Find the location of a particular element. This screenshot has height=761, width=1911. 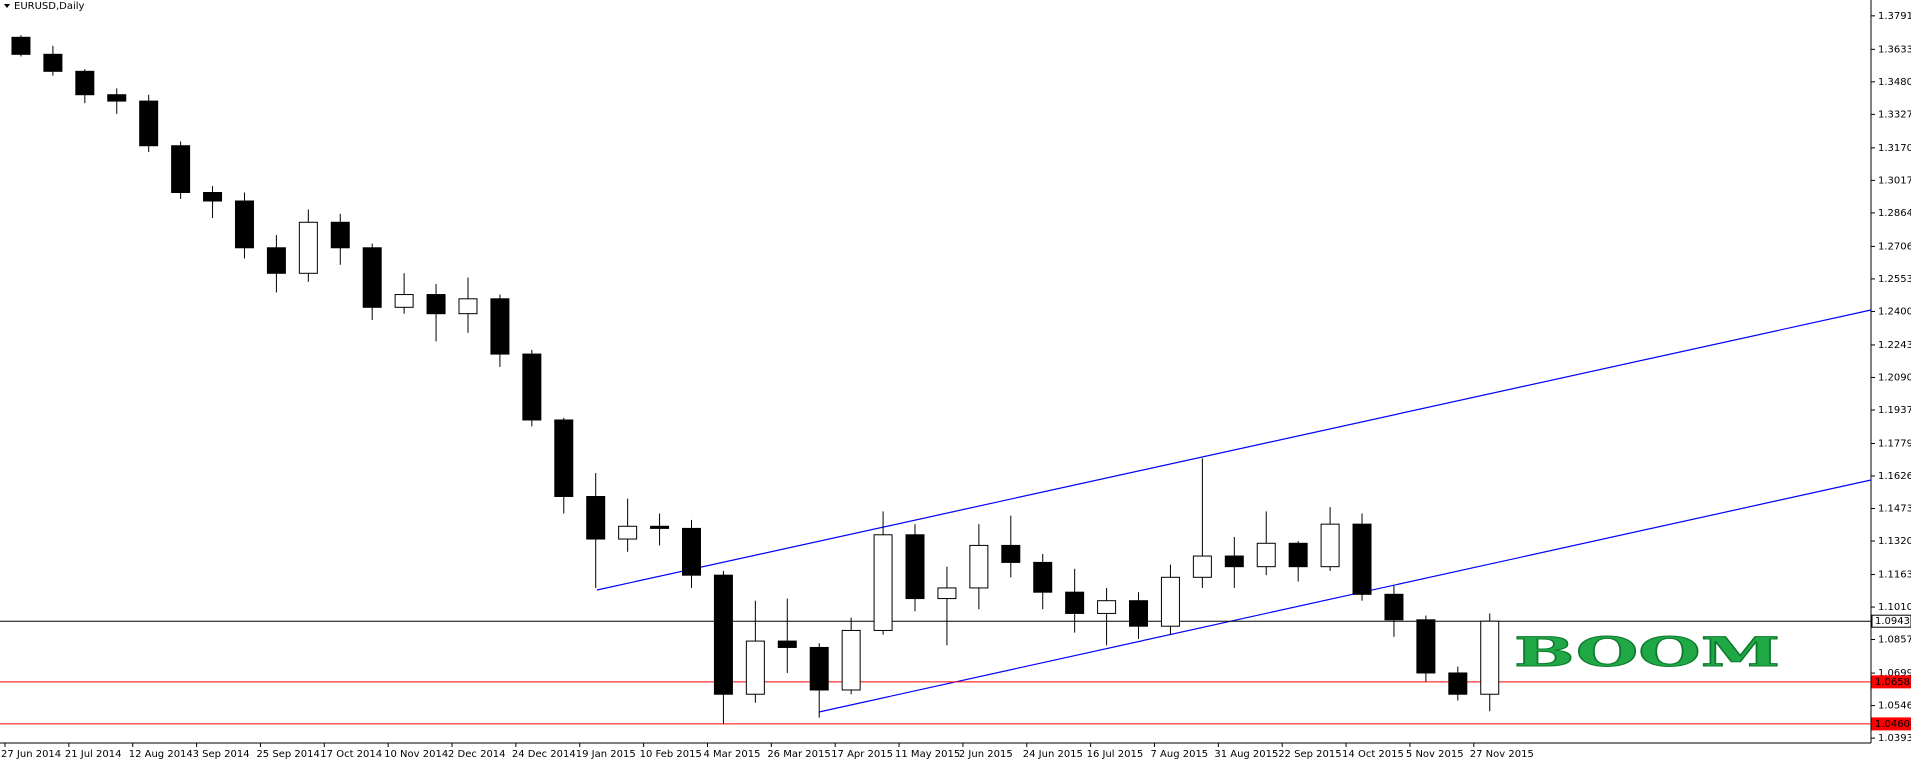

x-tick-label: 26 Mar 2015 is located at coordinates (798, 754).